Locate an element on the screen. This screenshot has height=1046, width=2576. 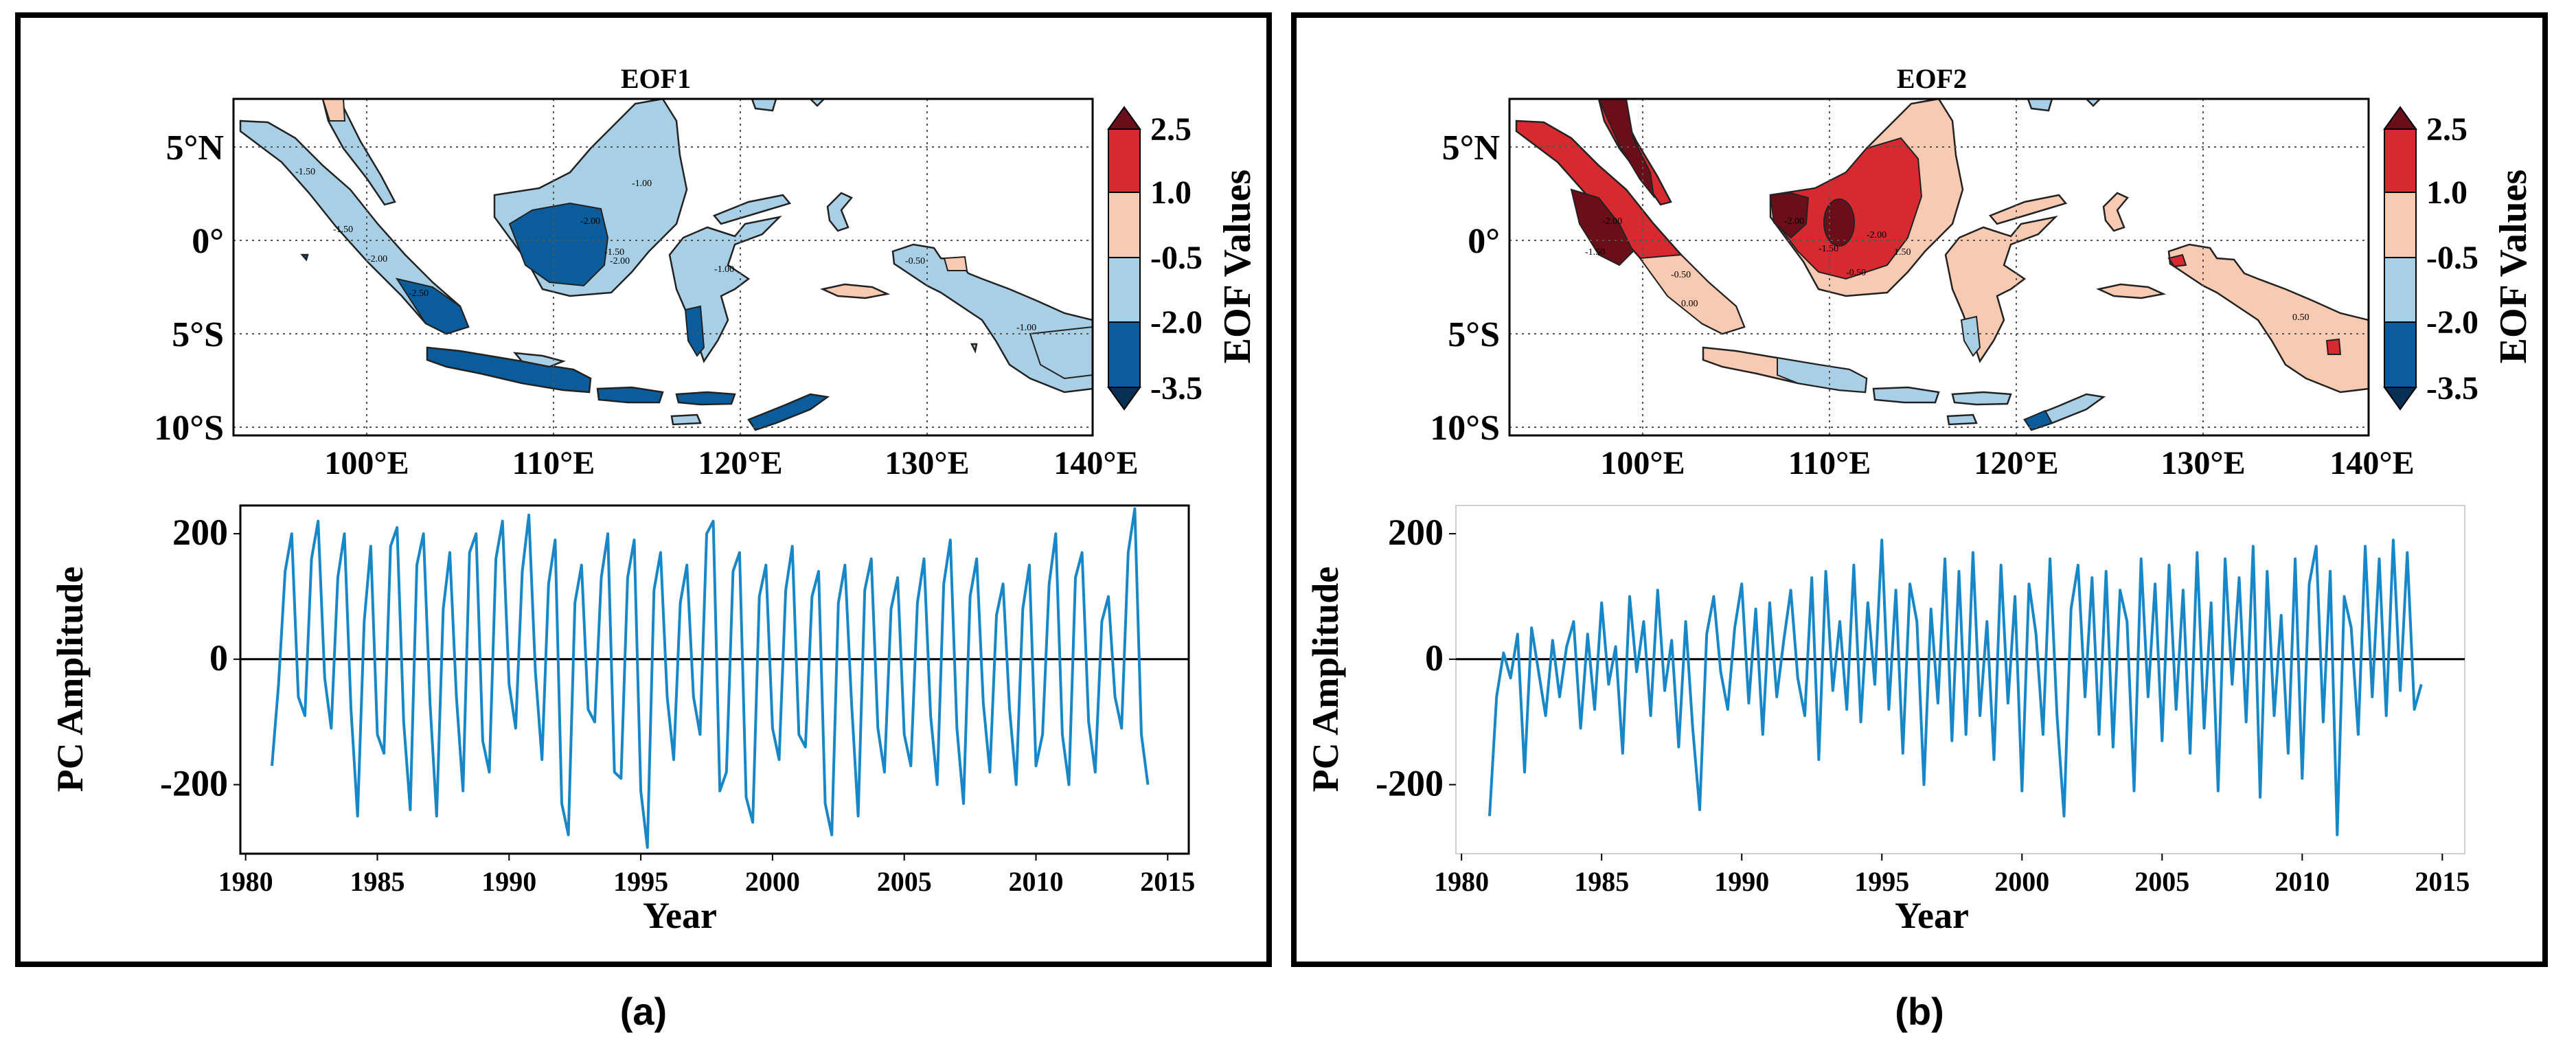
contour-label: -2.50 is located at coordinates (419, 293).